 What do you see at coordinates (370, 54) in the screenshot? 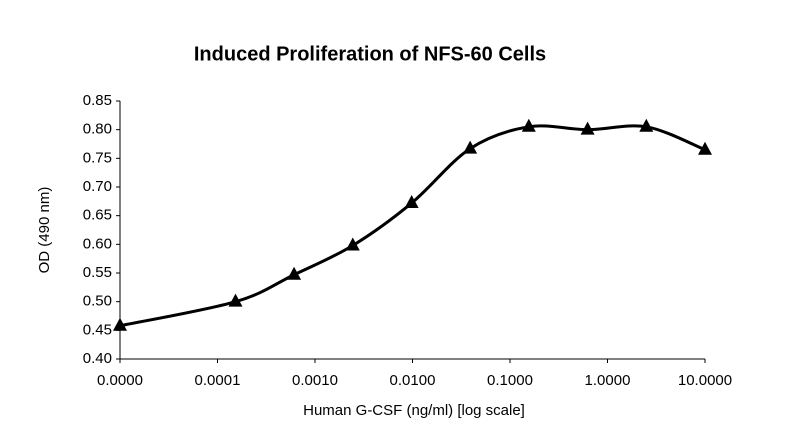
I see `chart-title: Induced Proliferation of NFS-60 Cells` at bounding box center [370, 54].